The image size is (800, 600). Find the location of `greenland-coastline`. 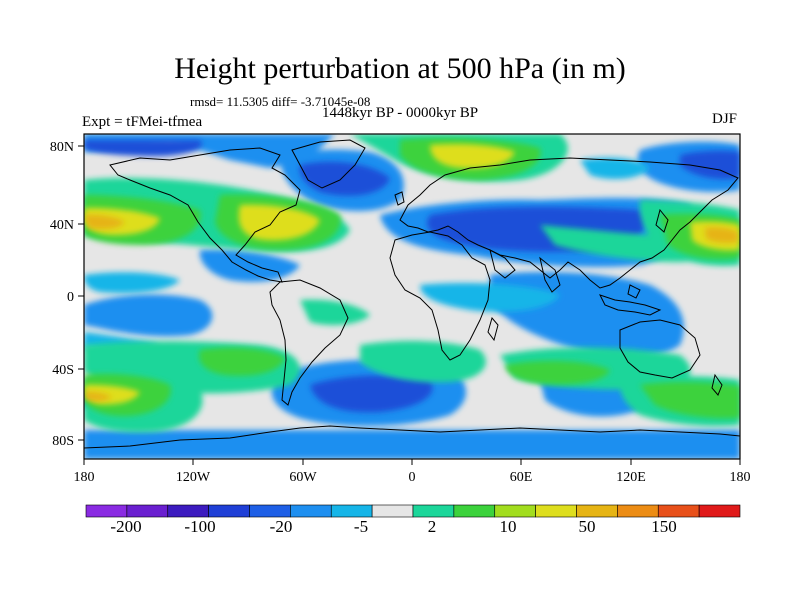

greenland-coastline is located at coordinates (328, 164).